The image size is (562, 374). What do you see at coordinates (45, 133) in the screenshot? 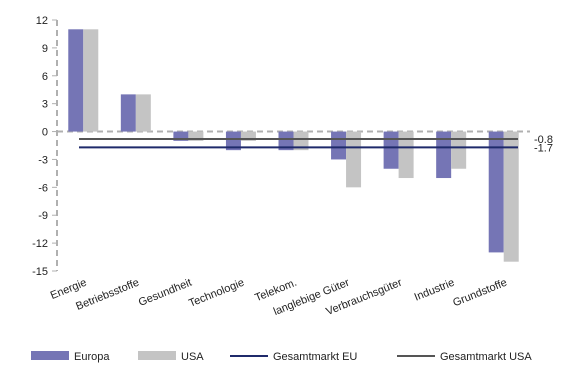
I see `y-tick-label: 0` at bounding box center [45, 133].